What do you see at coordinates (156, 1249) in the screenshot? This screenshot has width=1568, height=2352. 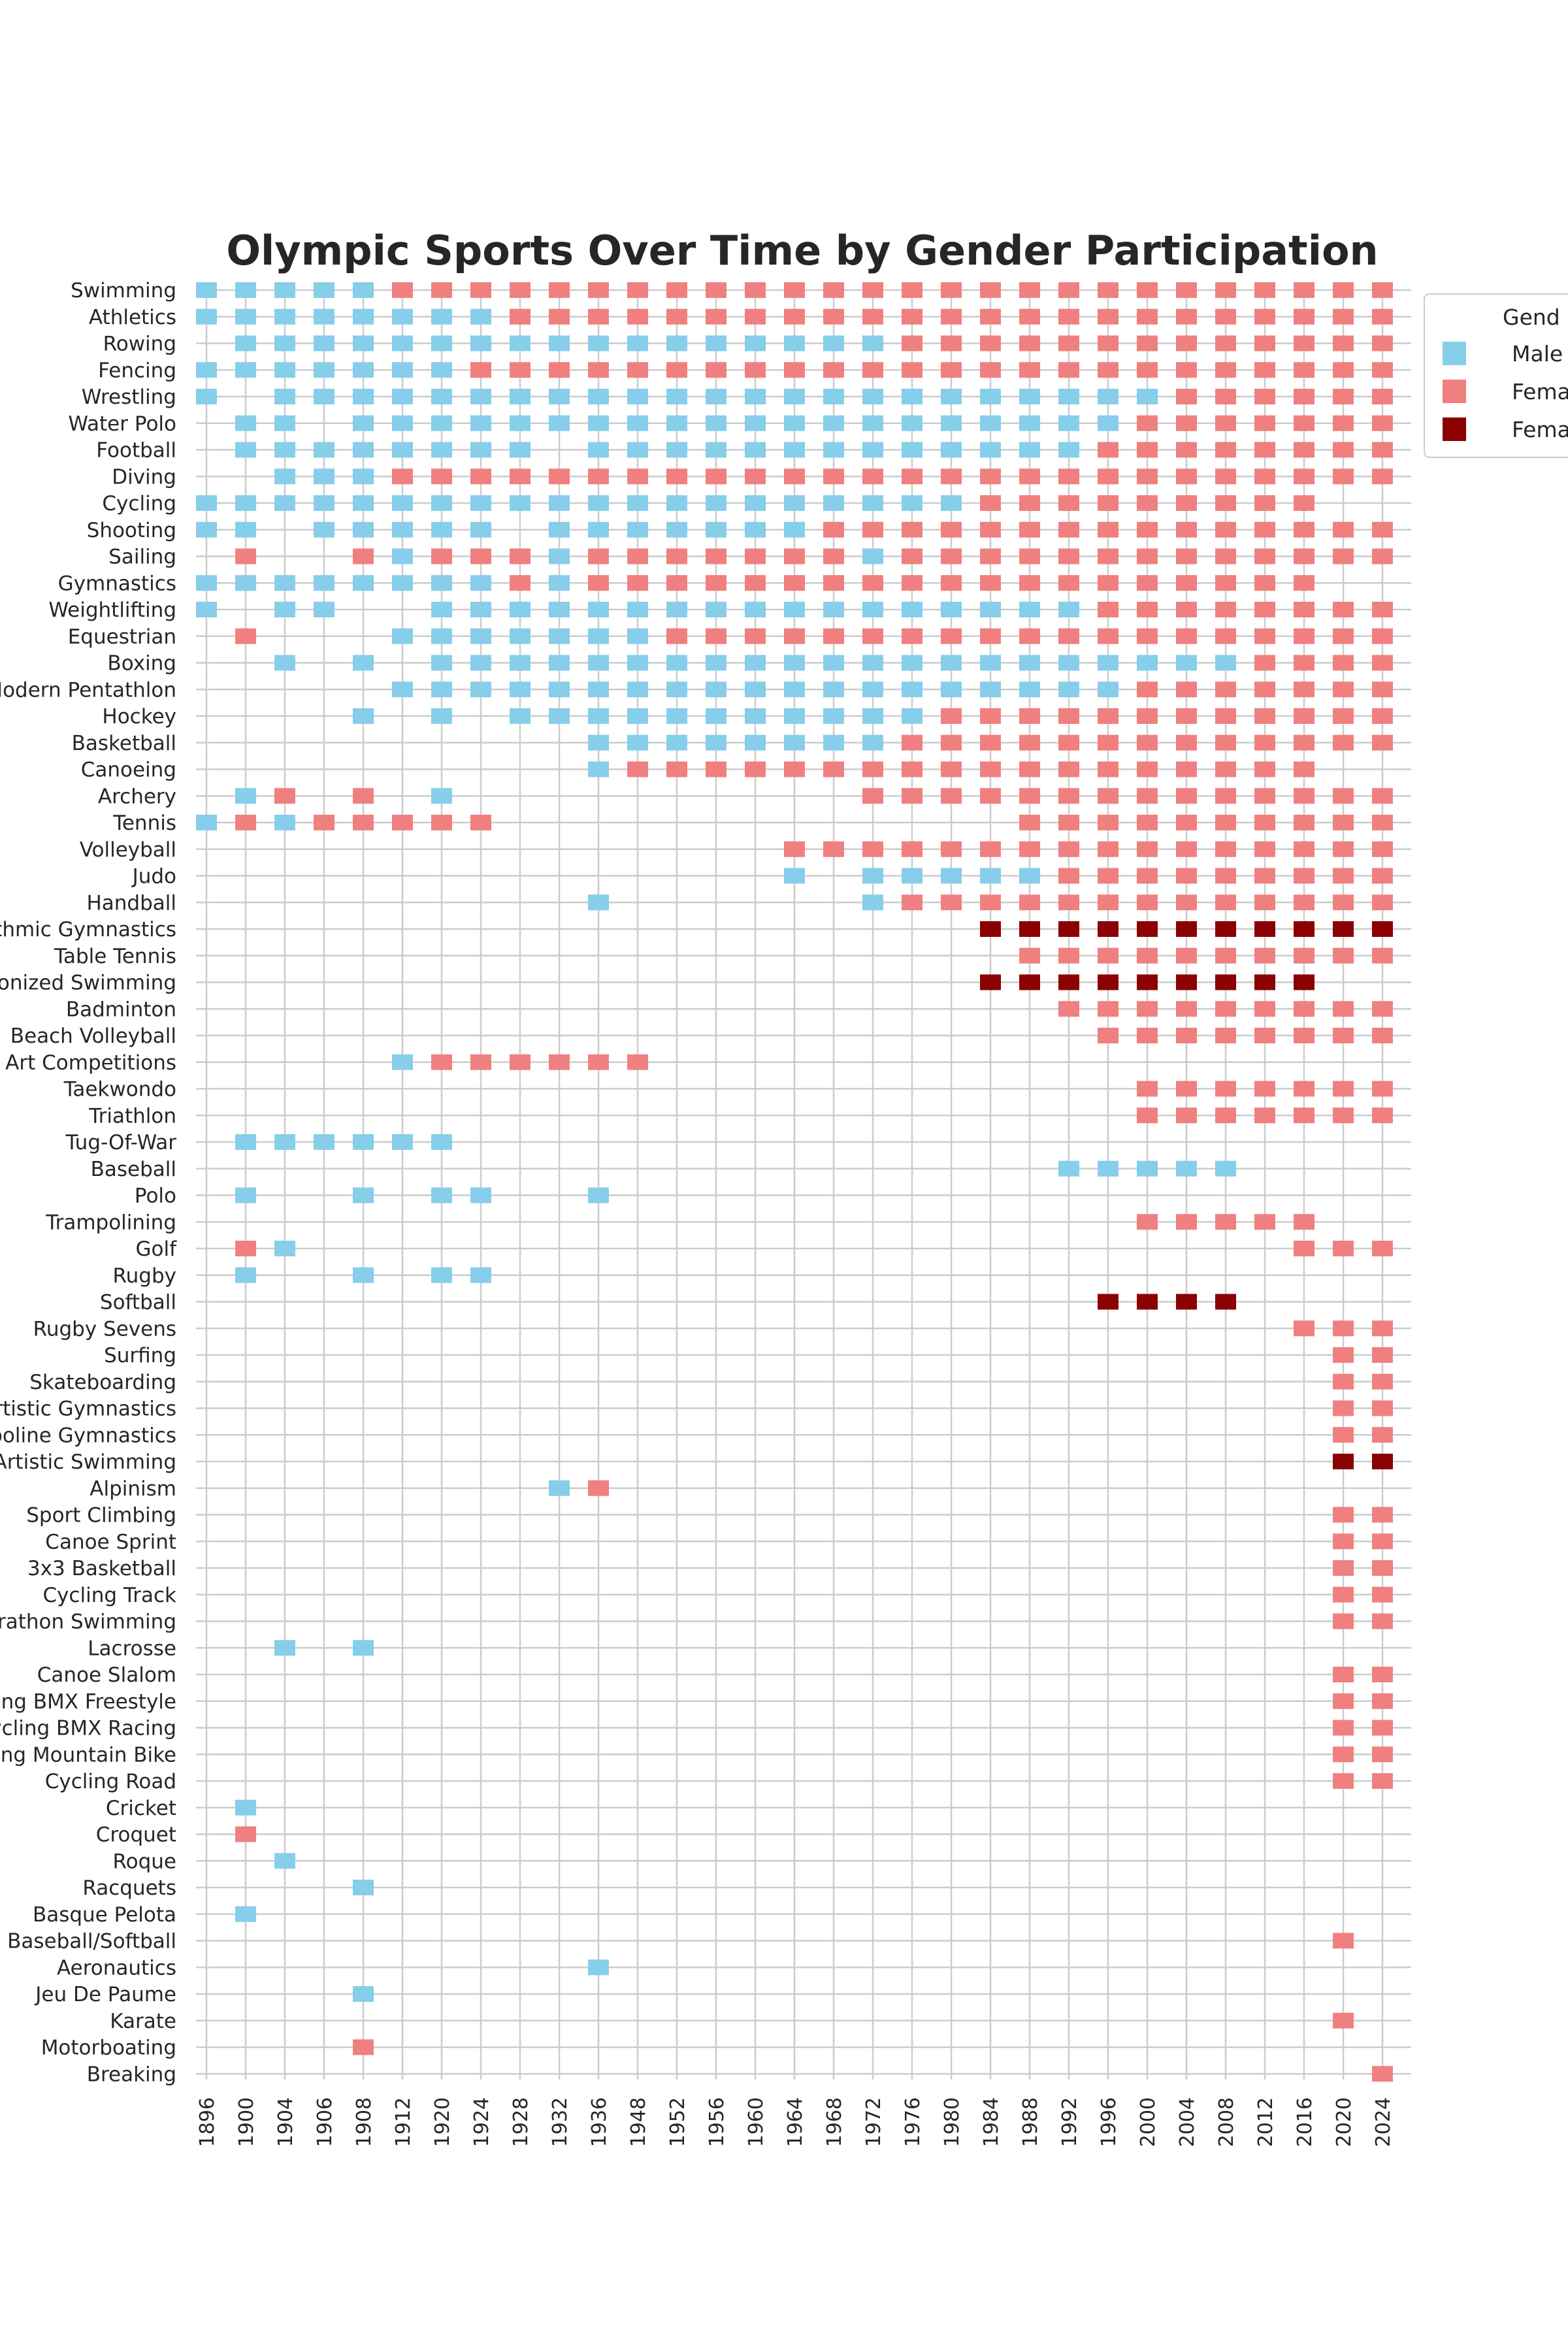 I see `y-tick-label: Golf` at bounding box center [156, 1249].